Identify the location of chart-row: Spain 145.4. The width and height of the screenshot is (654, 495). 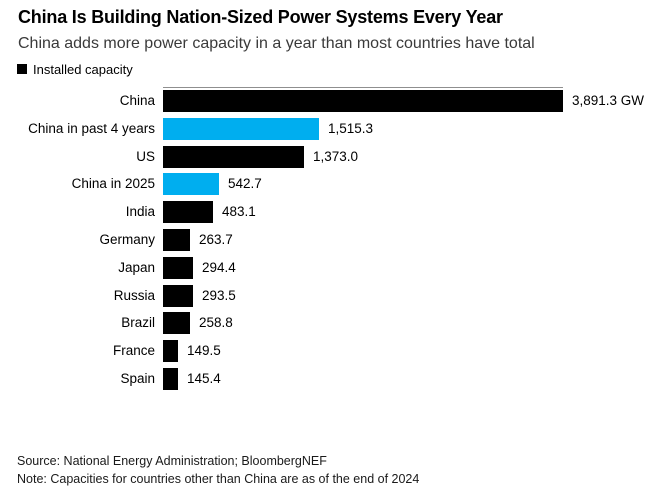
(327, 379).